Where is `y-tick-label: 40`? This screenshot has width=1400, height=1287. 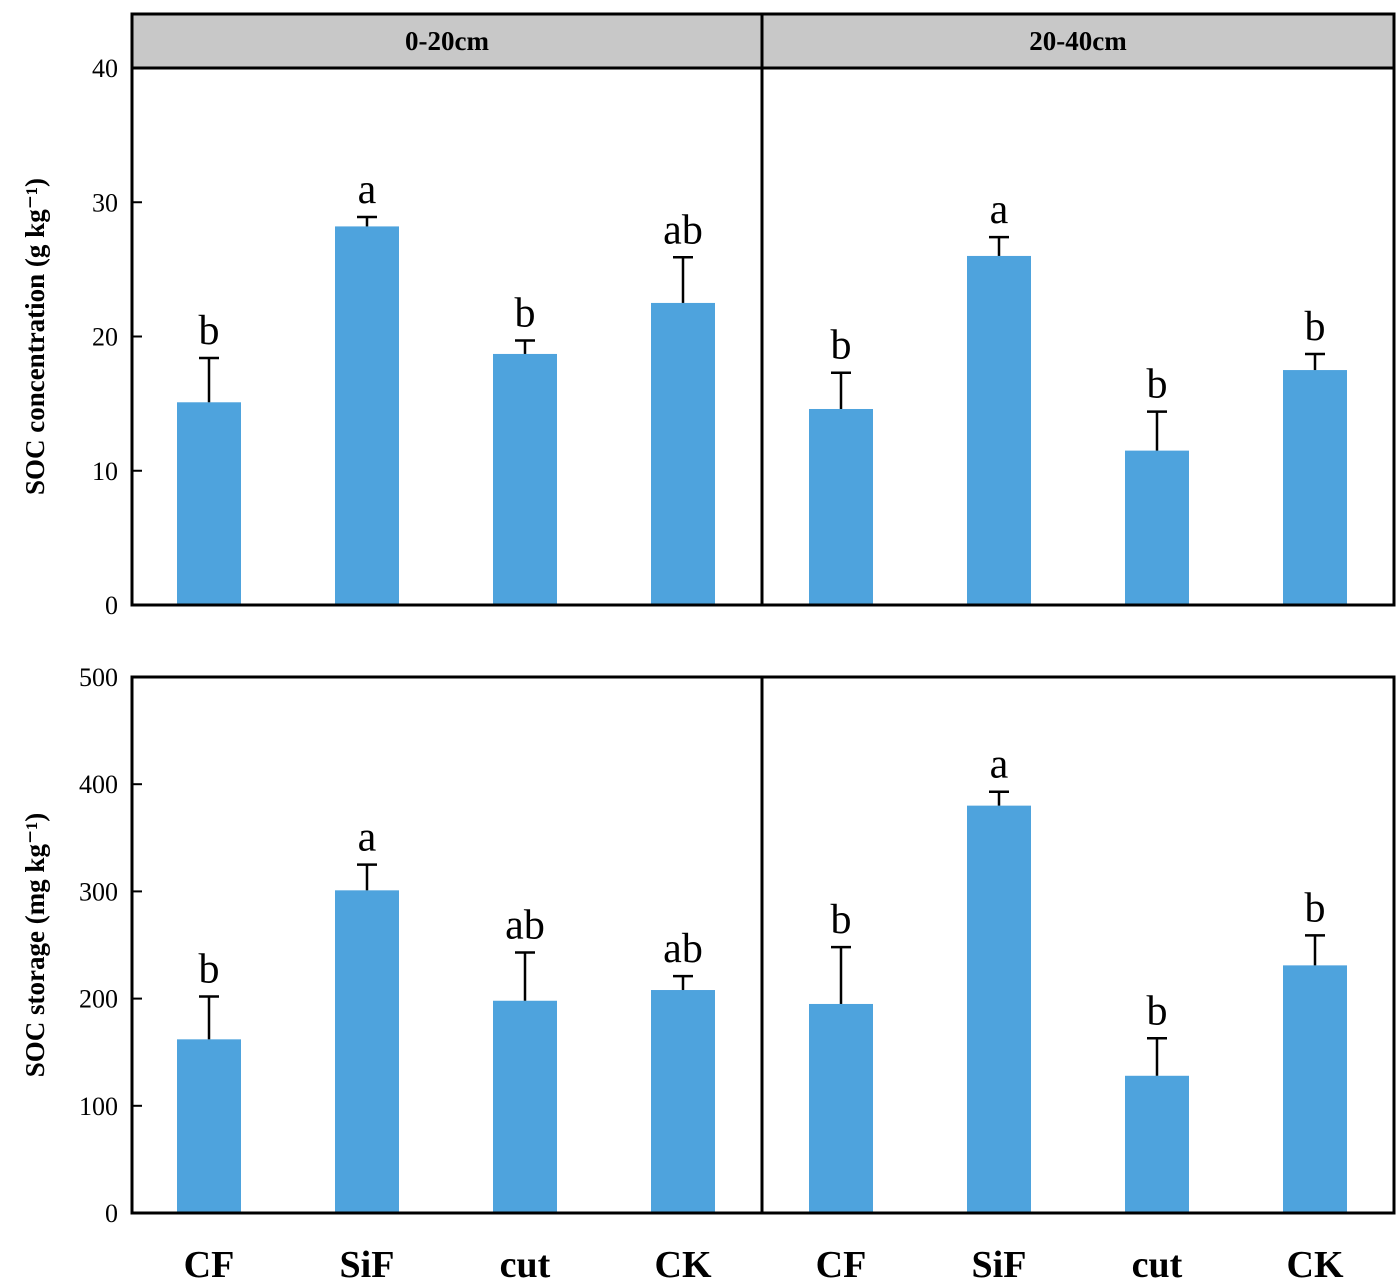
y-tick-label: 40 is located at coordinates (105, 68).